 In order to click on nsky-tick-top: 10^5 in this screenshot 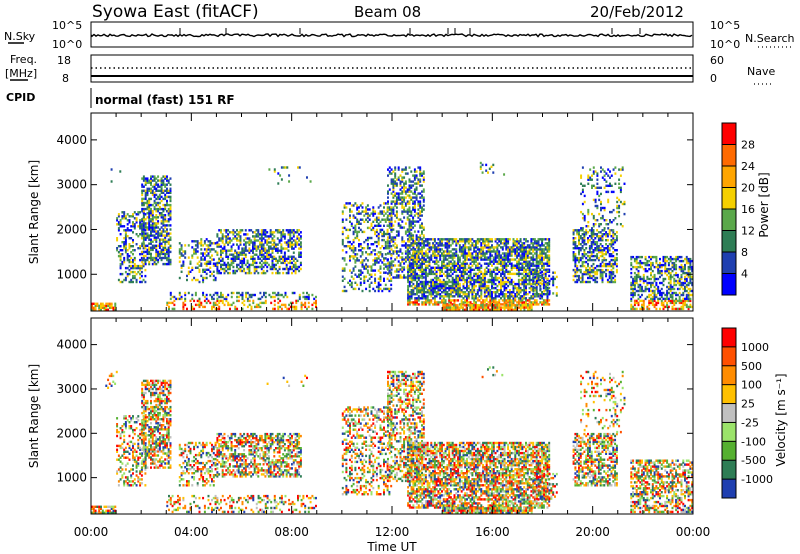, I will do `click(67, 25)`.